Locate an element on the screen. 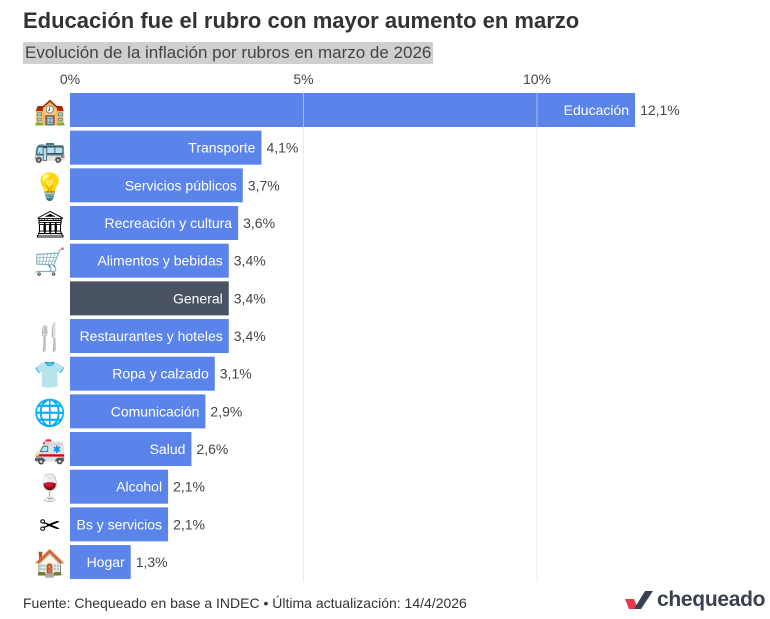 This screenshot has width=770, height=619. bar-category-label: Educación is located at coordinates (596, 110).